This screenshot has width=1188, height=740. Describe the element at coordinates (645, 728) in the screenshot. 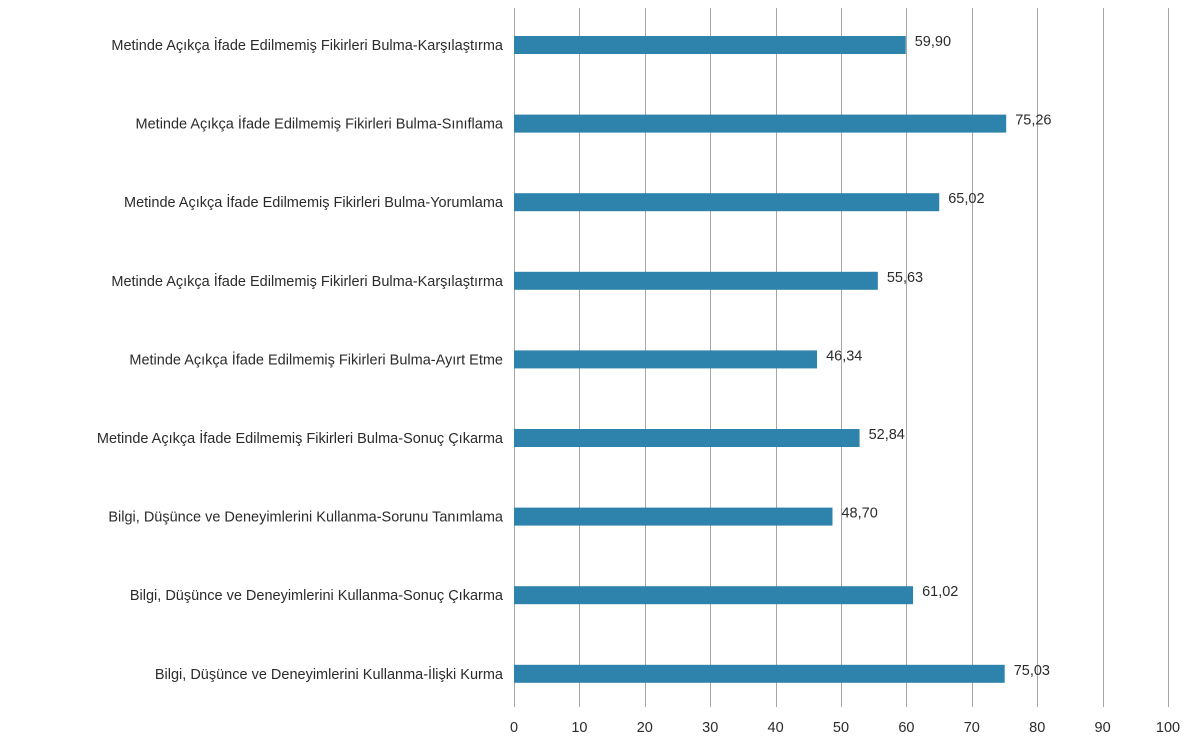

I see `x-tick-label-20: 20` at that location.